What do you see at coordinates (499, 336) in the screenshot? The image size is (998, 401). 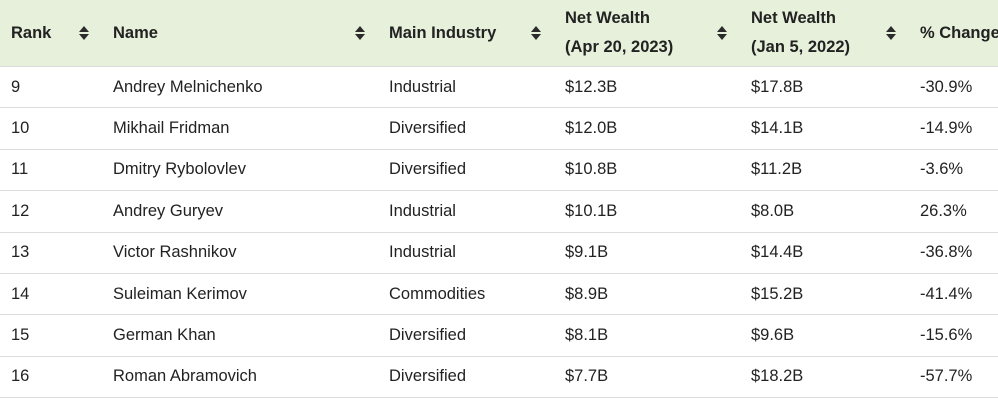 I see `table-row: 15 German Khan Diversified $8.1B $9.6B -15.6%` at bounding box center [499, 336].